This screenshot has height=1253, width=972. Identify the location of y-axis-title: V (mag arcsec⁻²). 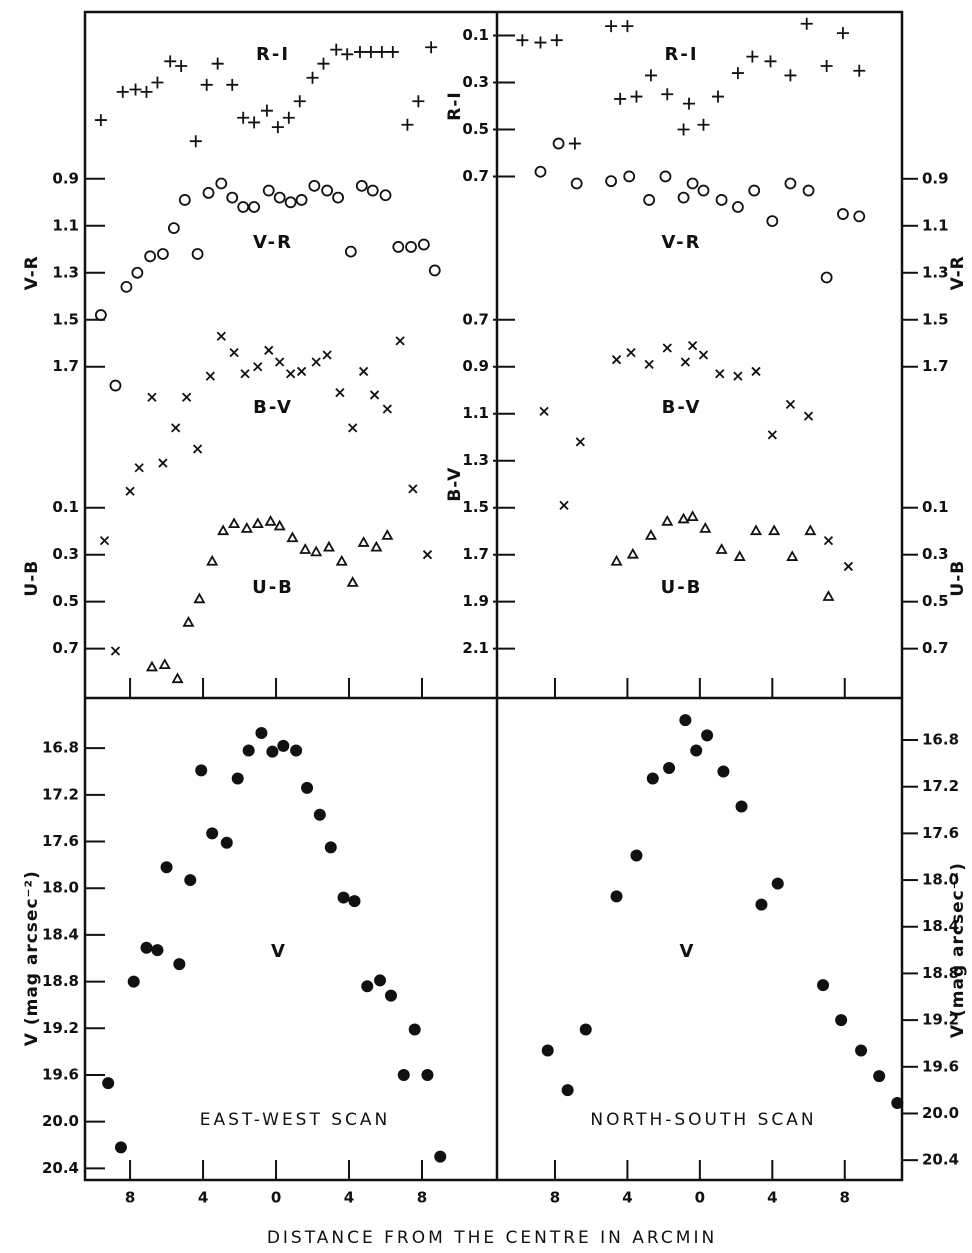
(958, 950).